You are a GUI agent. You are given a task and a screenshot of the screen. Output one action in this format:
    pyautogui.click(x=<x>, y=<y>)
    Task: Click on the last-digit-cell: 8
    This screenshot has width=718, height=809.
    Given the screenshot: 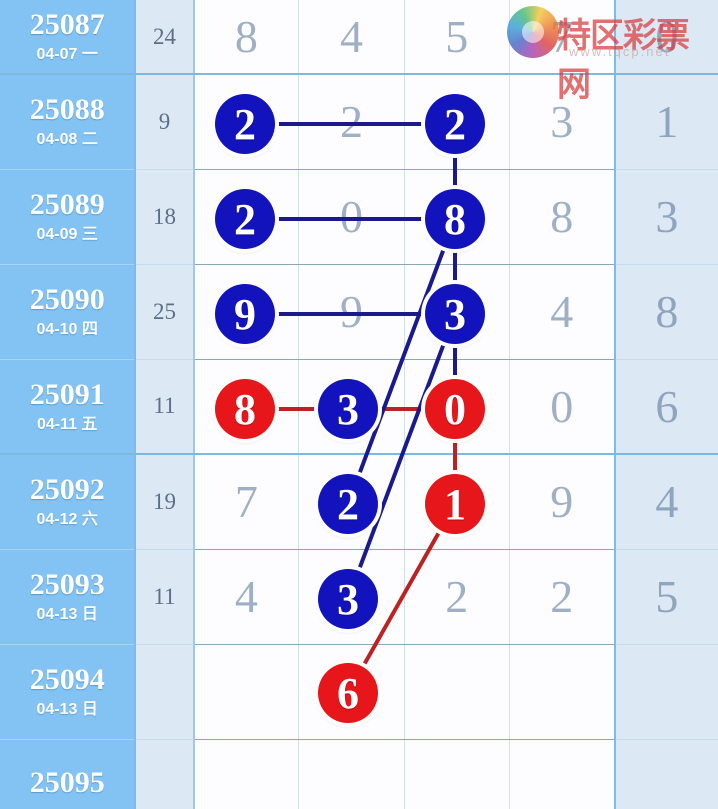 What is the action you would take?
    pyautogui.click(x=665, y=312)
    